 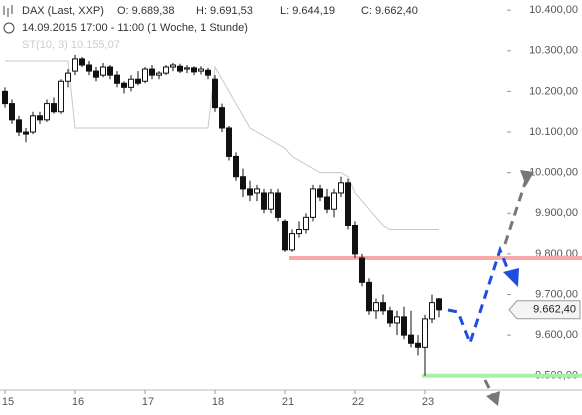 I want to click on blue-arrow, so click(x=479, y=296).